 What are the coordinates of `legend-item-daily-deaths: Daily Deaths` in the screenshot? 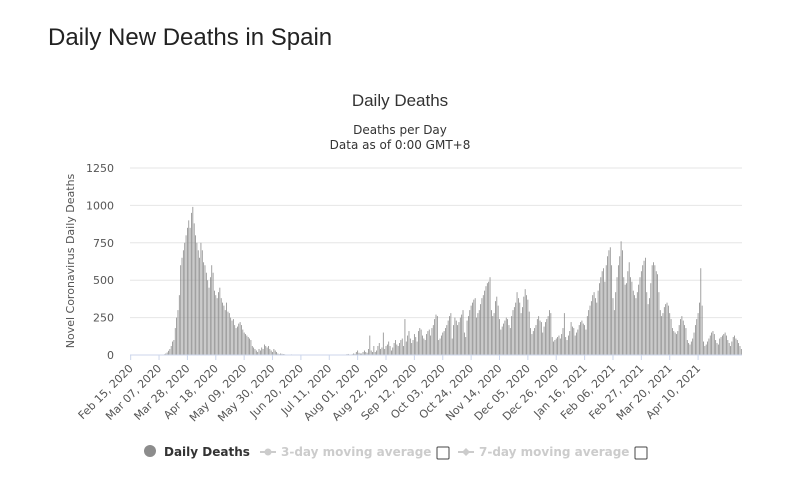 It's located at (197, 452).